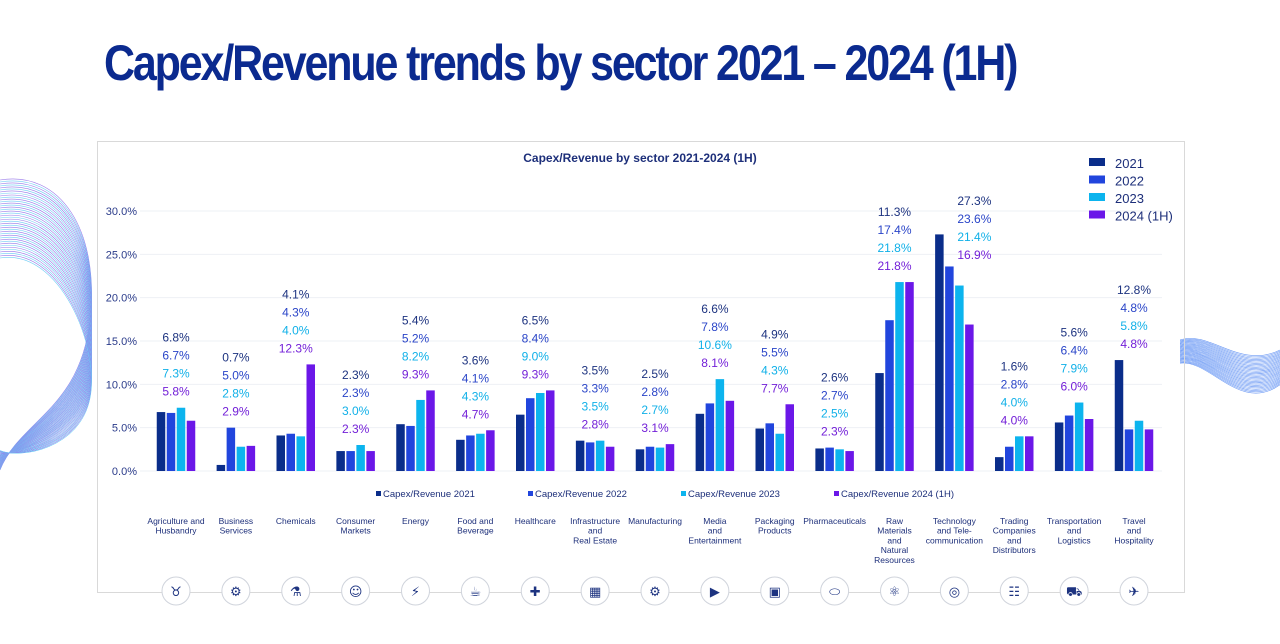  What do you see at coordinates (490, 450) in the screenshot?
I see `bar-2024-1h--5` at bounding box center [490, 450].